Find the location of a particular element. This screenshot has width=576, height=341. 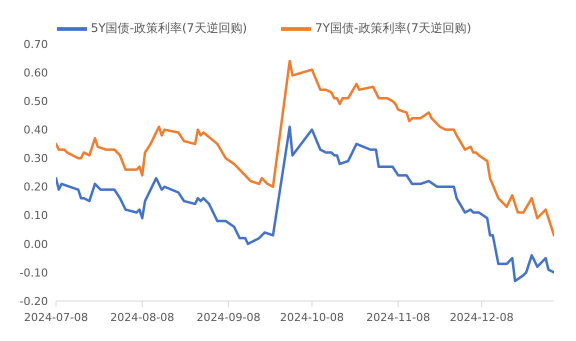

y-tick-label: 0.40 is located at coordinates (36, 130).